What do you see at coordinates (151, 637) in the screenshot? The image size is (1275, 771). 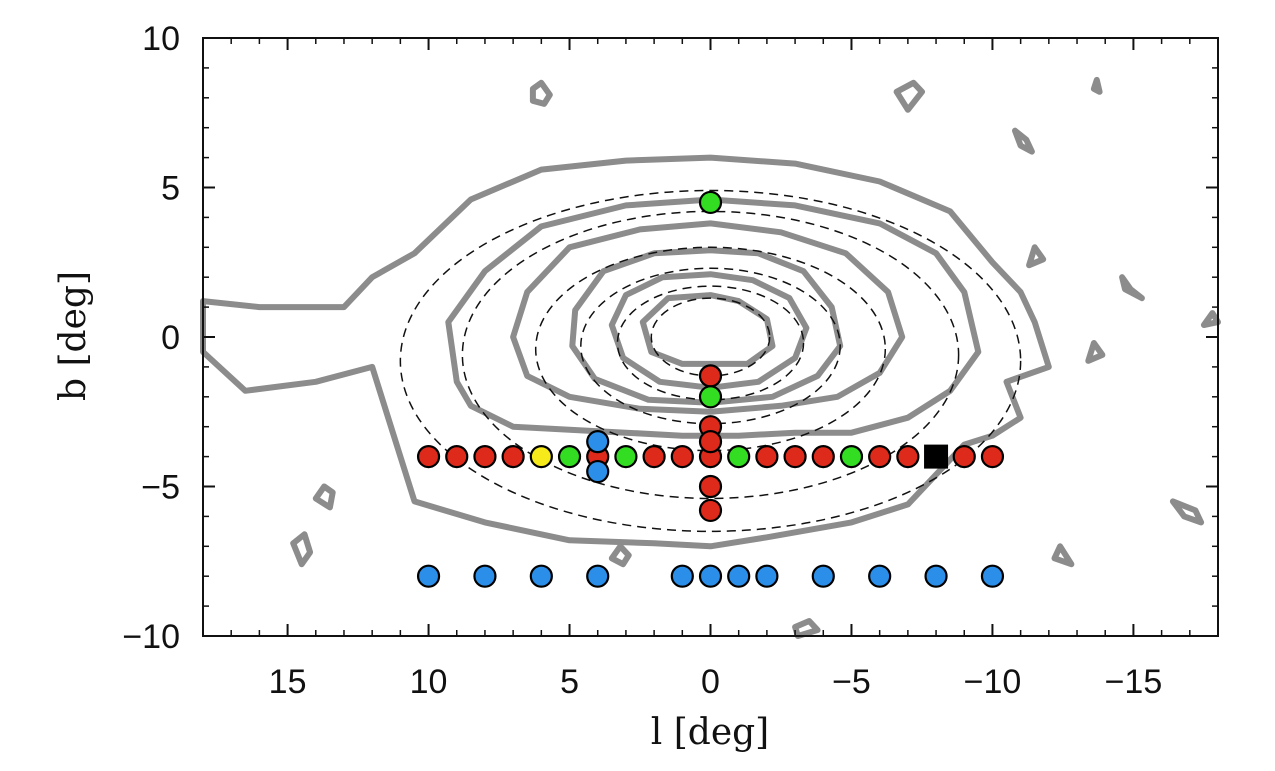 I see `y-tick-label: −10` at bounding box center [151, 637].